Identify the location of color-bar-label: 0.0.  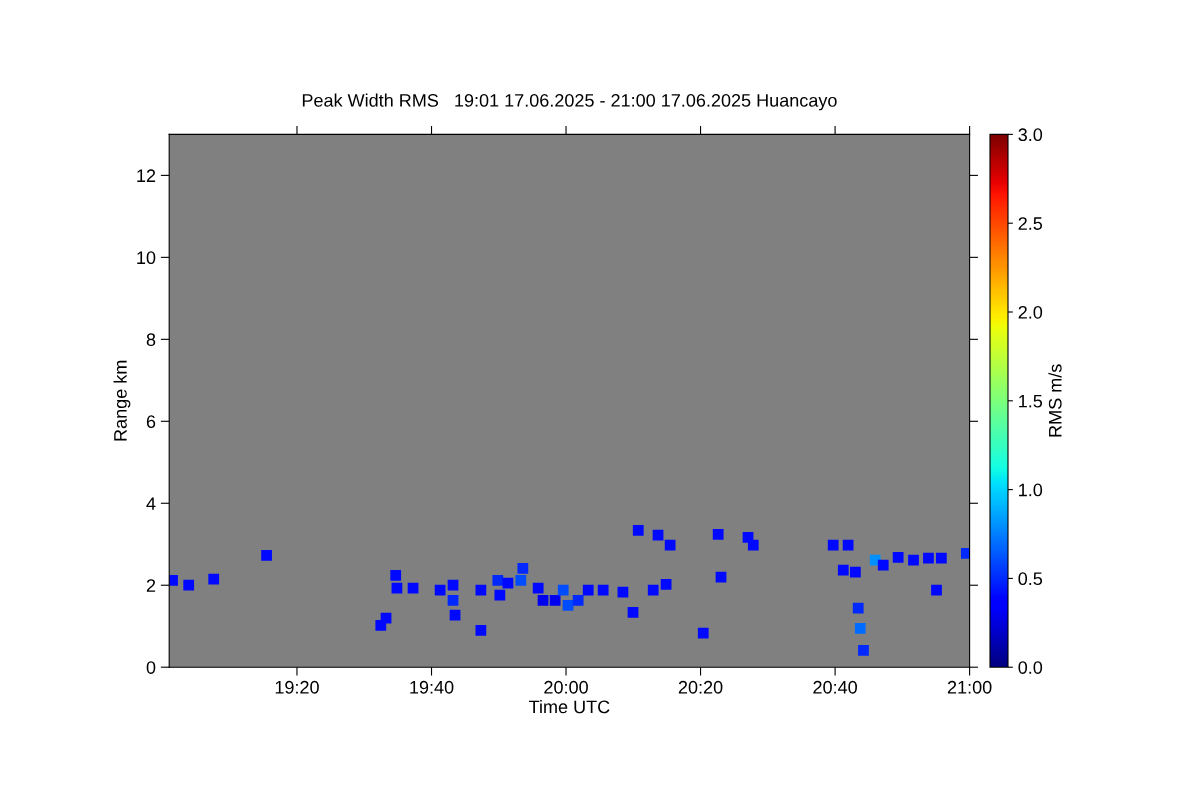
(1030, 667).